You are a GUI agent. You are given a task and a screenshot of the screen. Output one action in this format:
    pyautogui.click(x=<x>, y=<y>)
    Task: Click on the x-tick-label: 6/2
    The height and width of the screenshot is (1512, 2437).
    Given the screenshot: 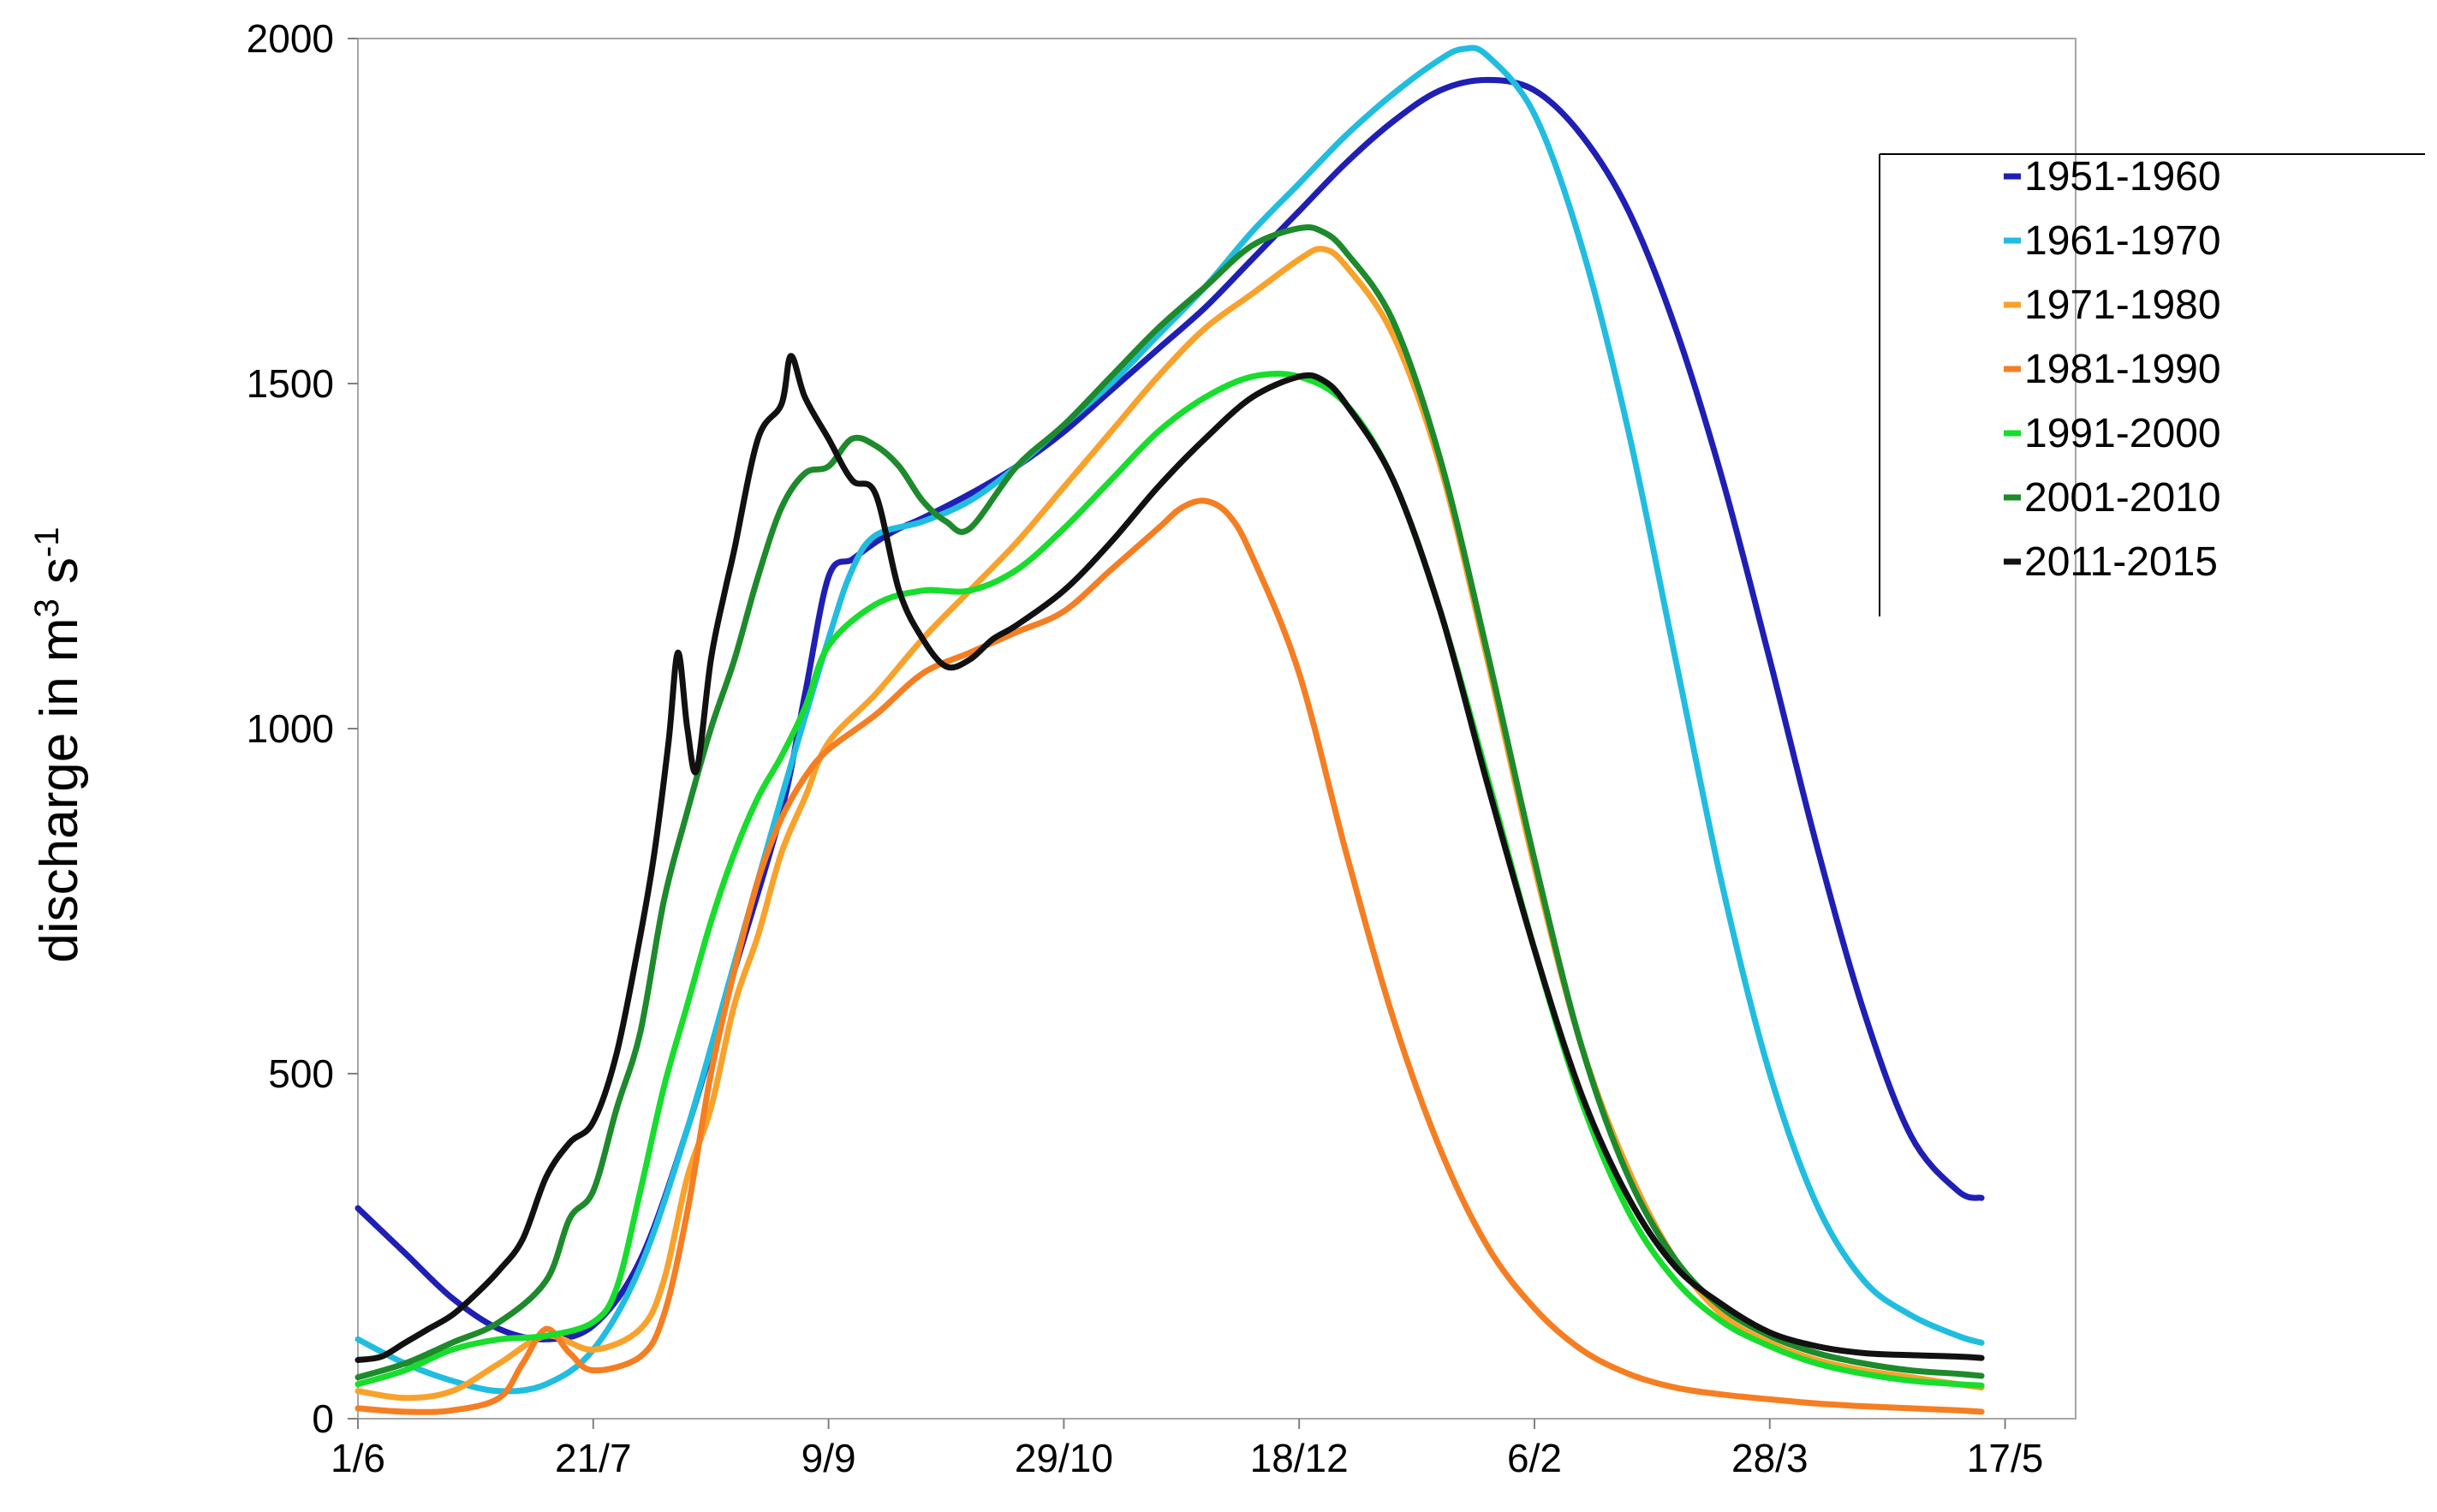 What is the action you would take?
    pyautogui.click(x=1534, y=1458)
    